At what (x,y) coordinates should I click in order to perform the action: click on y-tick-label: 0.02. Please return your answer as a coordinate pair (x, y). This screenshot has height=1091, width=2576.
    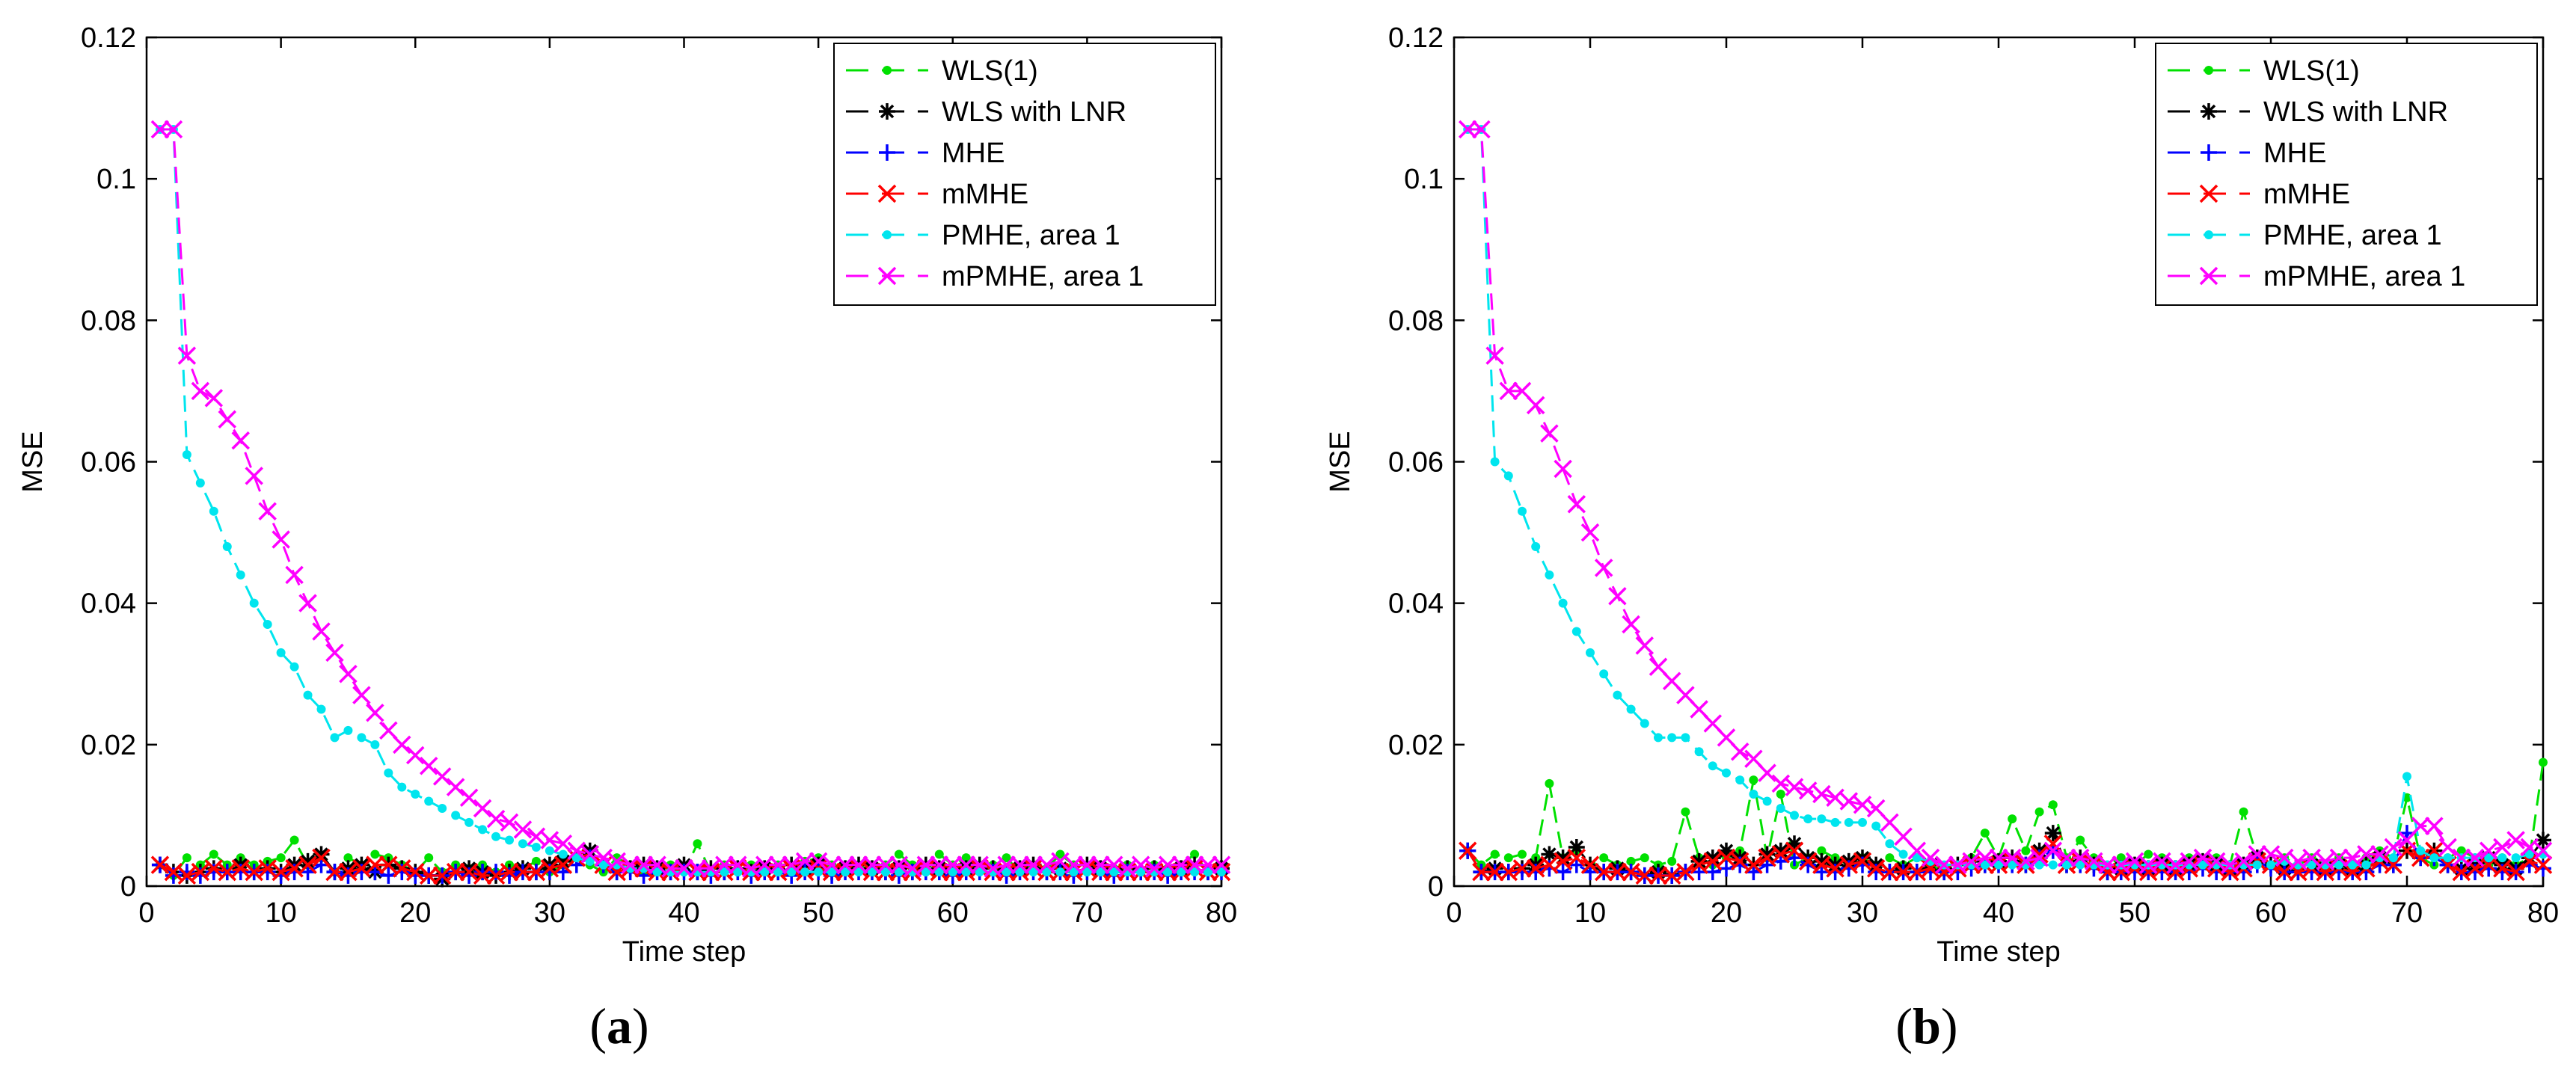
    Looking at the image, I should click on (108, 745).